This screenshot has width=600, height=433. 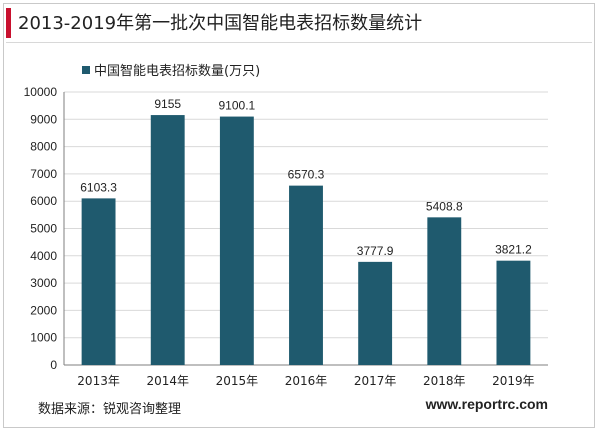 I want to click on y-tick-label: 2000, so click(x=43, y=310).